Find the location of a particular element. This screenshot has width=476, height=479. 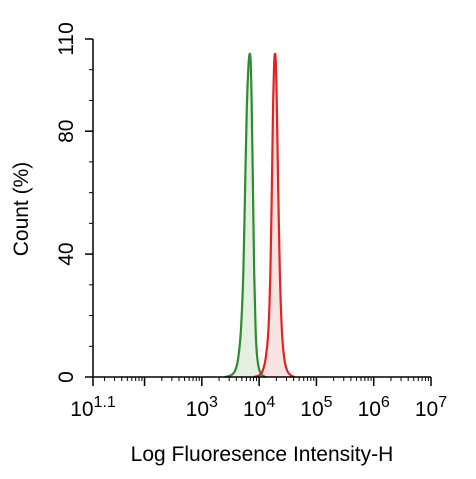

x-tick-label: 10⁵ is located at coordinates (316, 407).